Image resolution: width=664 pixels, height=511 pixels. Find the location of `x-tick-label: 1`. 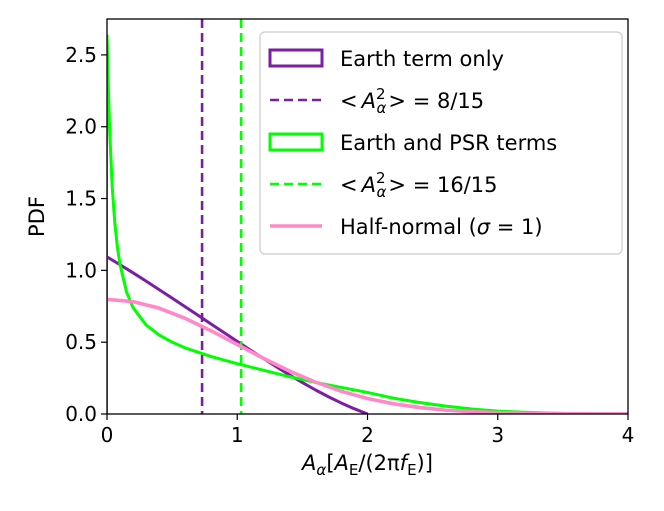

x-tick-label: 1 is located at coordinates (237, 435).